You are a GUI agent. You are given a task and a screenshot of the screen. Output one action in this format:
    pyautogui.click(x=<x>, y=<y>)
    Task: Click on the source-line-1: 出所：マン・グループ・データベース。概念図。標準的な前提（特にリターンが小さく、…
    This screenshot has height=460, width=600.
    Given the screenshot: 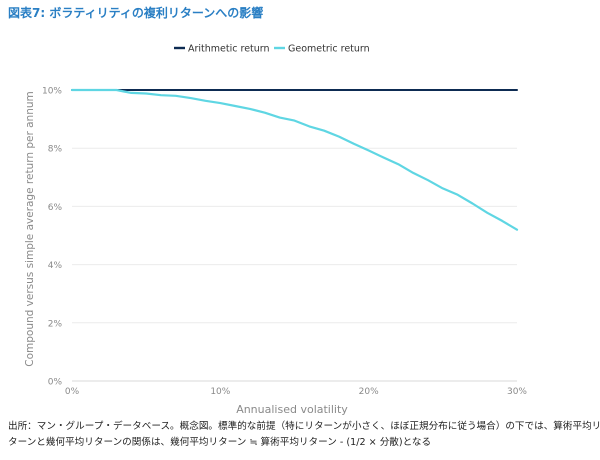 What is the action you would take?
    pyautogui.click(x=304, y=426)
    